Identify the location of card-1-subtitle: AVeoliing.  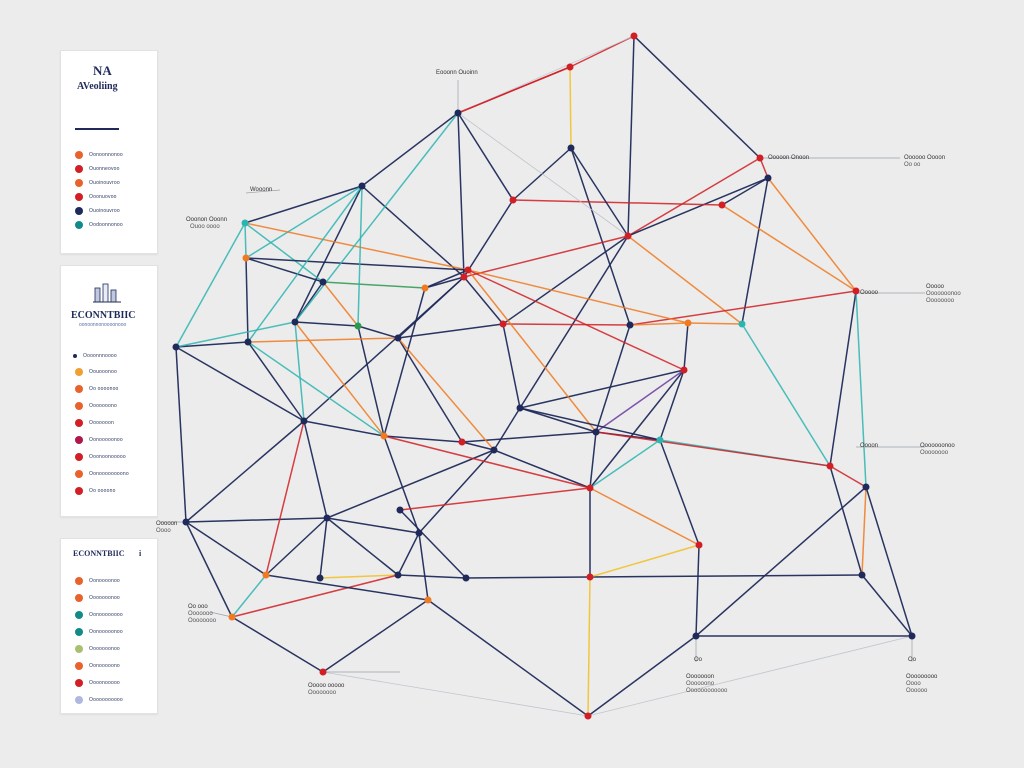
(97, 86).